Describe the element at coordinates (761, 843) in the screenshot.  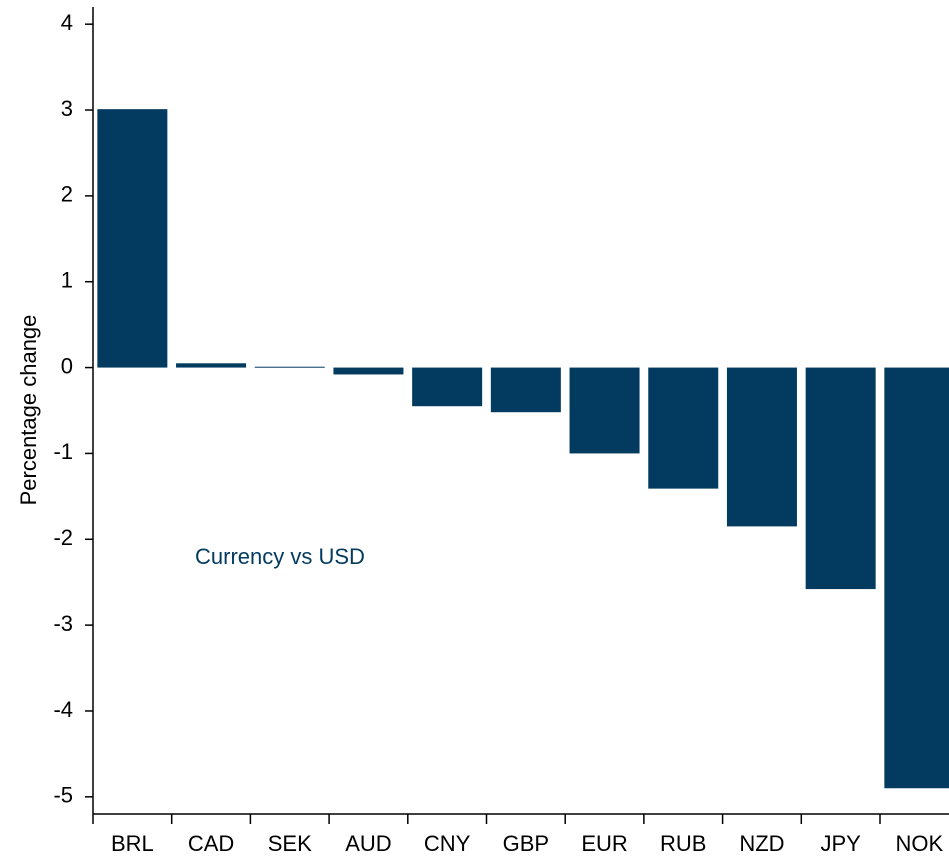
I see `x-tick-label: NZD` at that location.